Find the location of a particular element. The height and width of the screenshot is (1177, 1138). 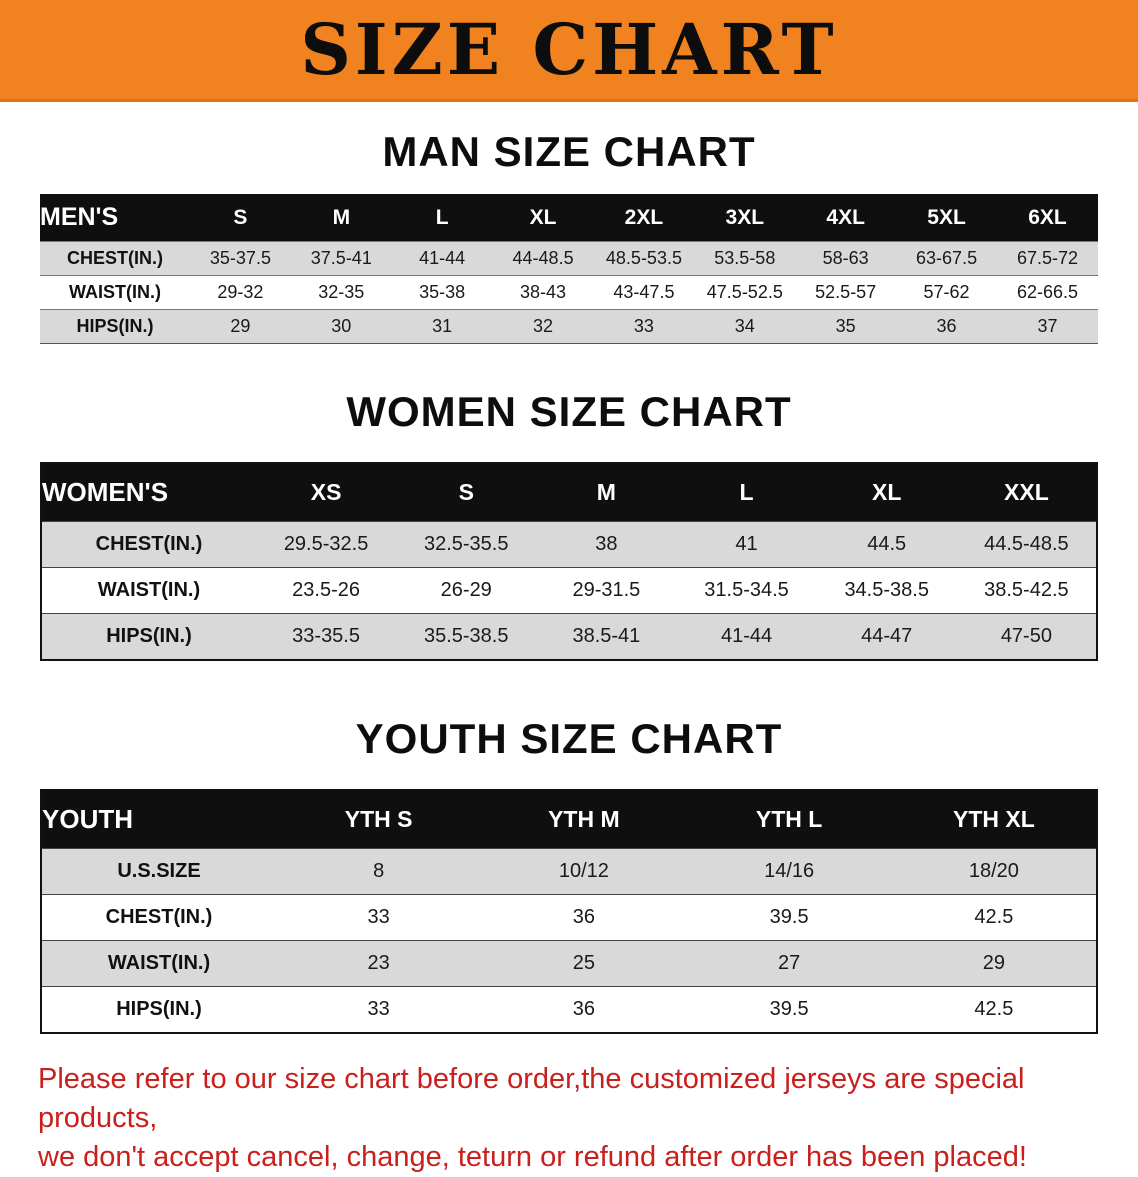

size-column-header: XXL is located at coordinates (1026, 492).